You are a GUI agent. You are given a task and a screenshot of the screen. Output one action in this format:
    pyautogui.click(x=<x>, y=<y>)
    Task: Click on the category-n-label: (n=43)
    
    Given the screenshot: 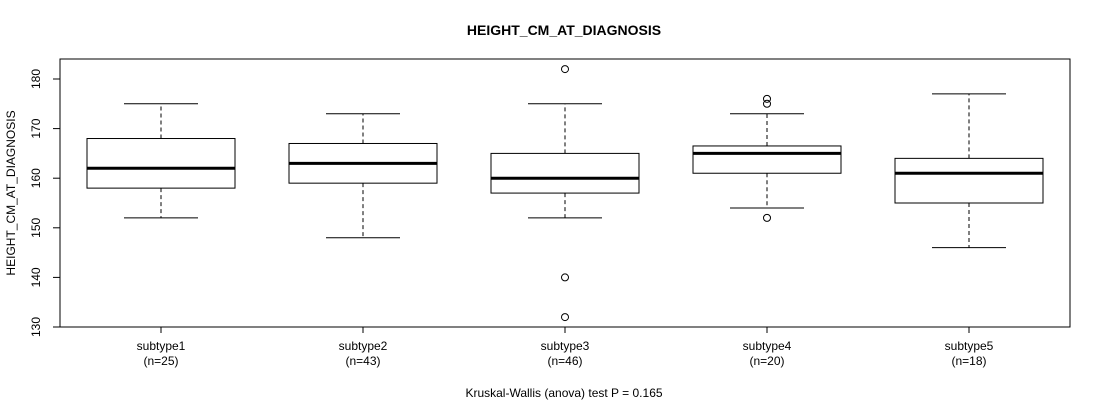 What is the action you would take?
    pyautogui.click(x=362, y=361)
    